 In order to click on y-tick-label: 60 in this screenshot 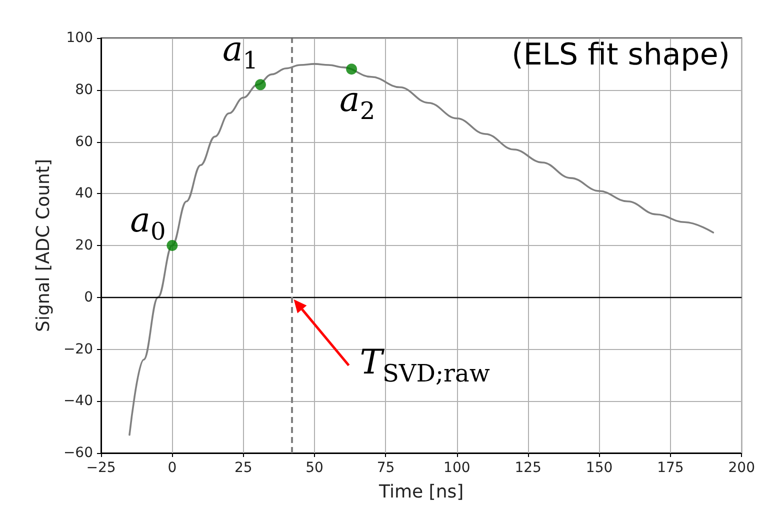, I will do `click(84, 142)`.